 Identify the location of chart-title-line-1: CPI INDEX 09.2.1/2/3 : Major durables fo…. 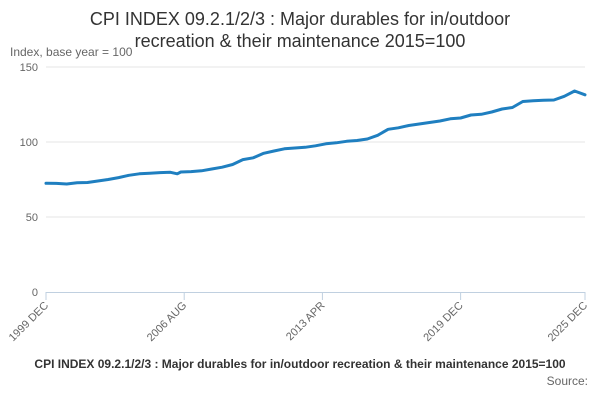
(300, 19).